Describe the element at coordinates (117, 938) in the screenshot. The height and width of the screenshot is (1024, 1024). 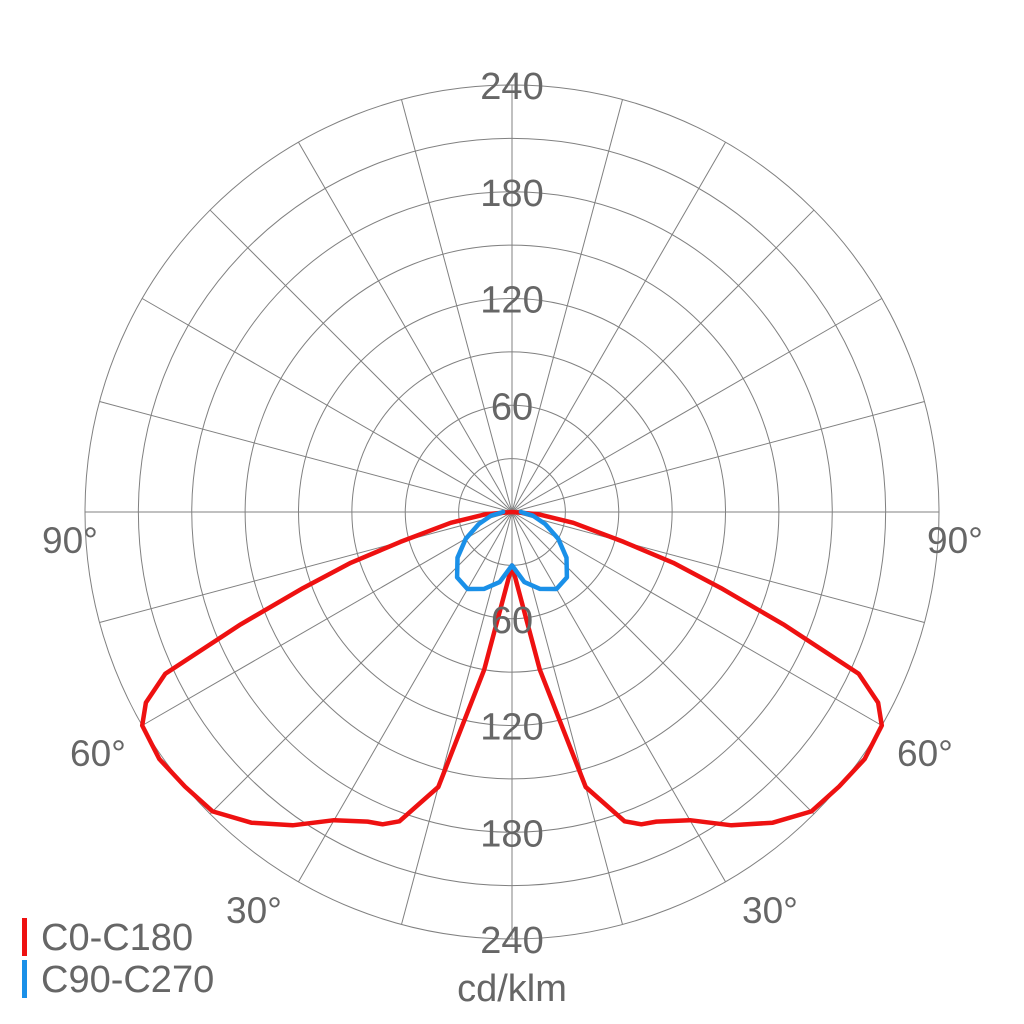
I see `legend-label-c0-c180: C0-C180` at that location.